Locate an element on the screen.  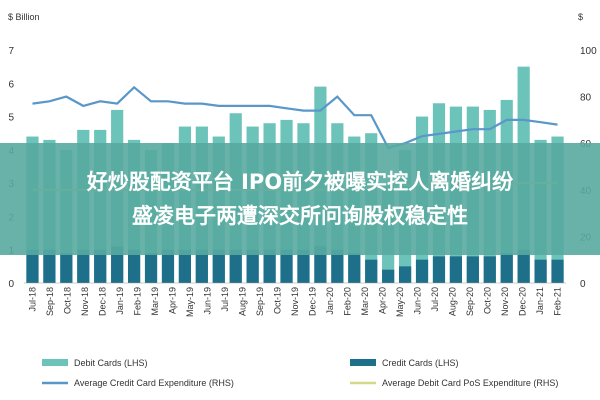
x-tick-label: Sep-18 is located at coordinates (50, 301).